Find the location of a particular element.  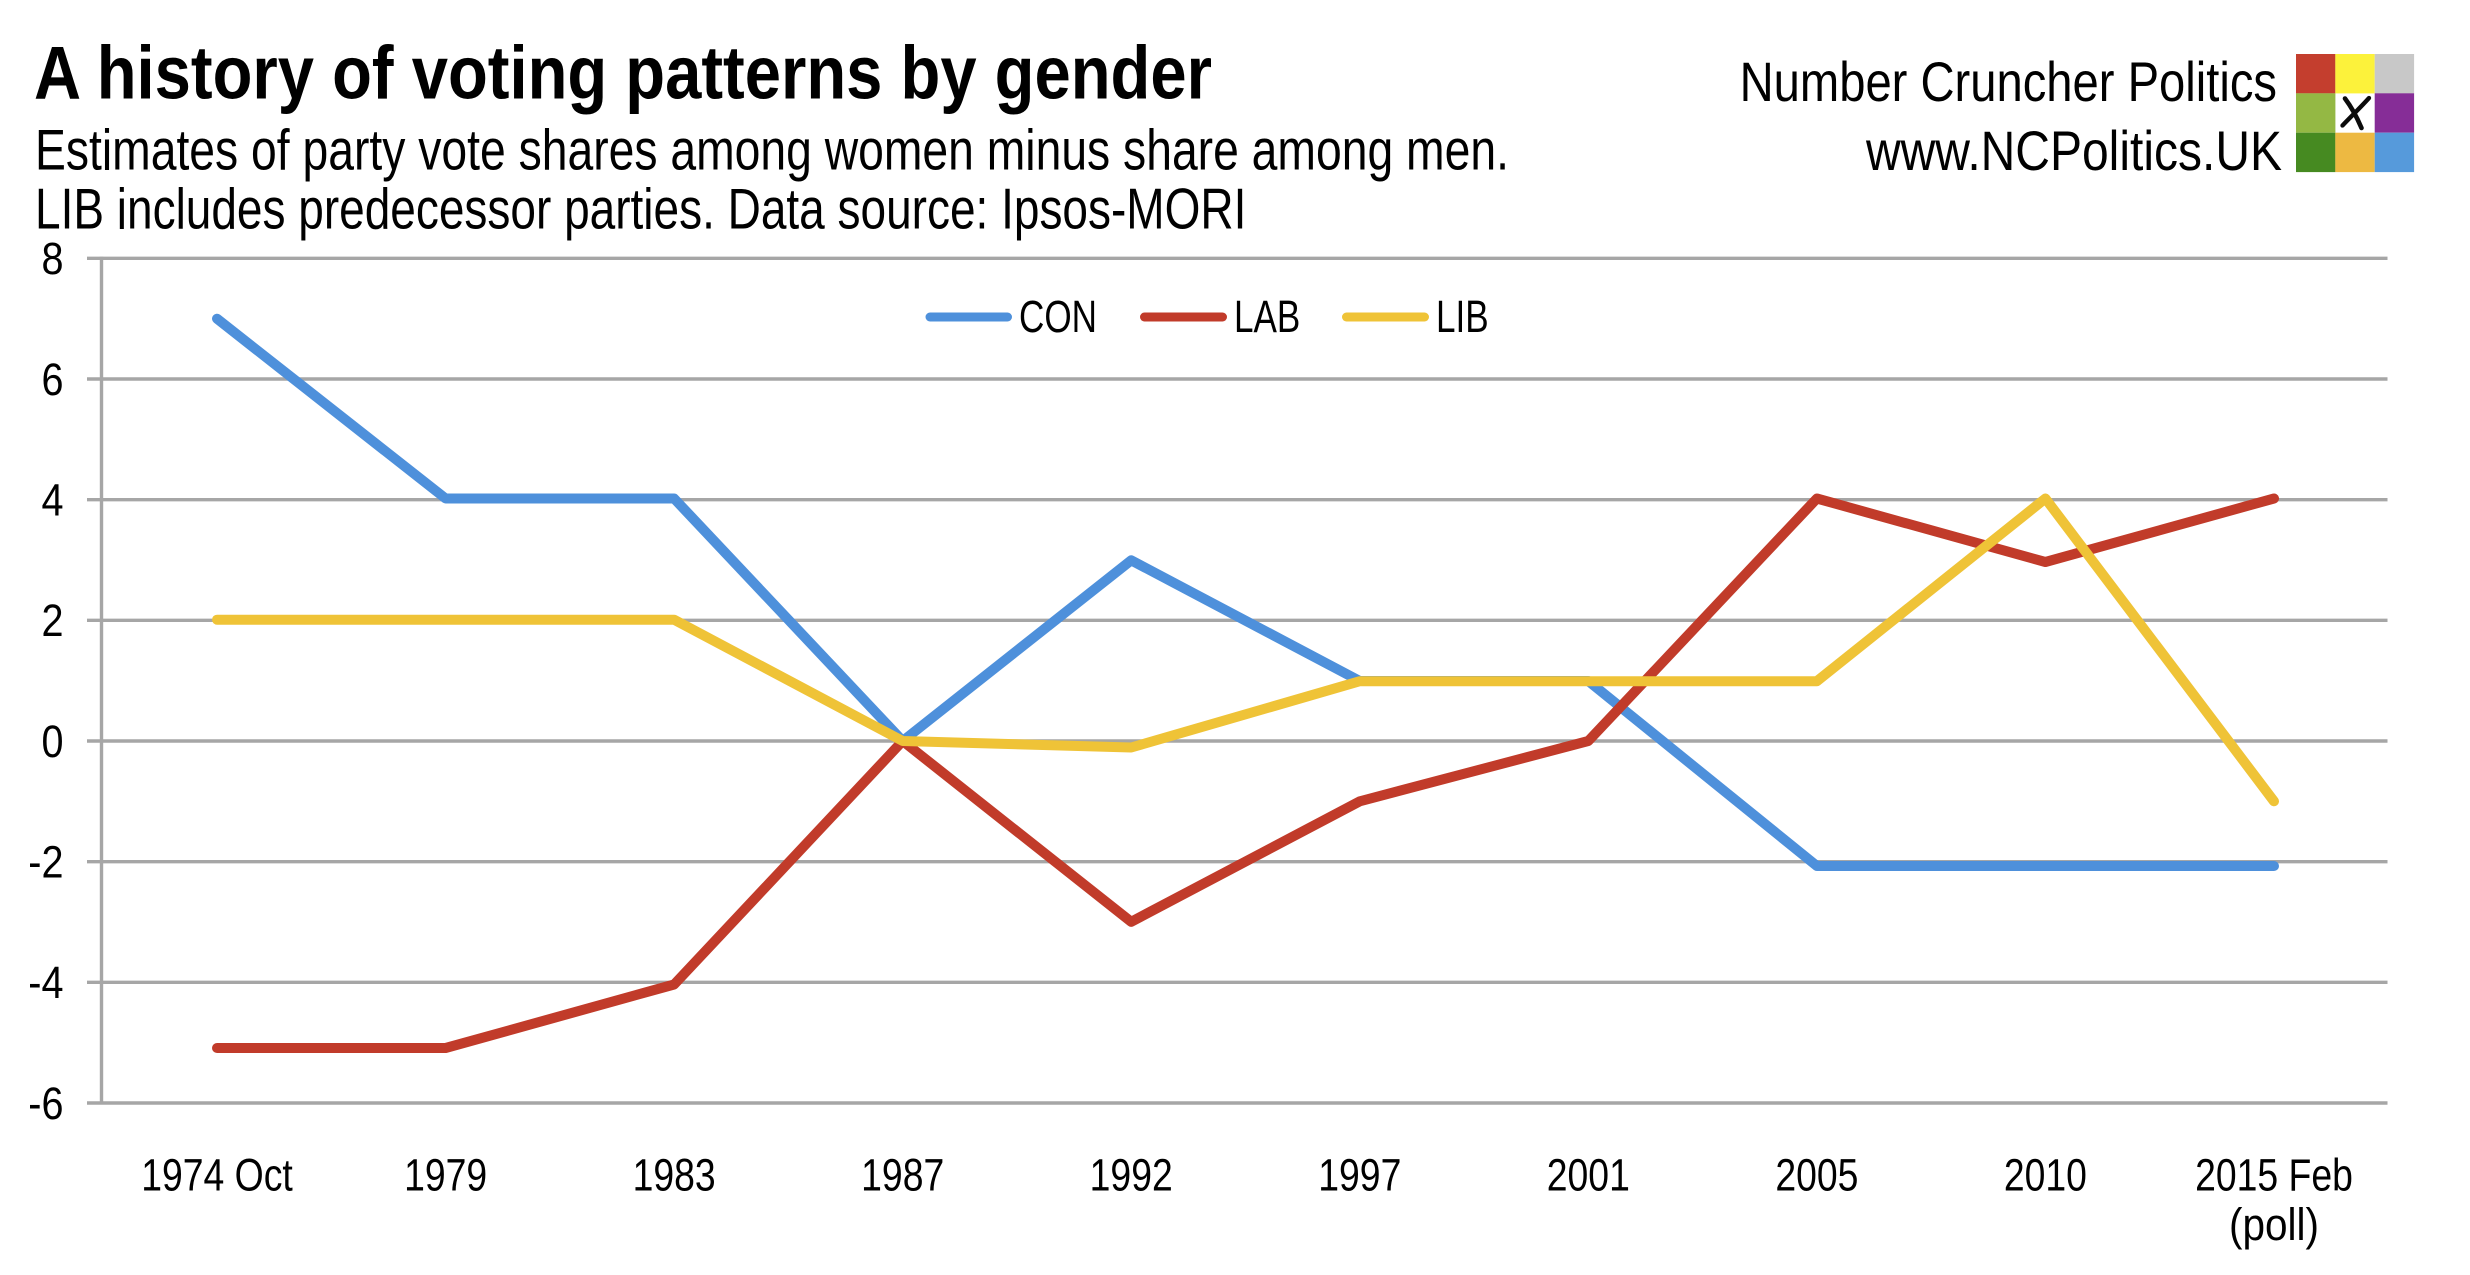

svg-text: -2 is located at coordinates (45, 862).